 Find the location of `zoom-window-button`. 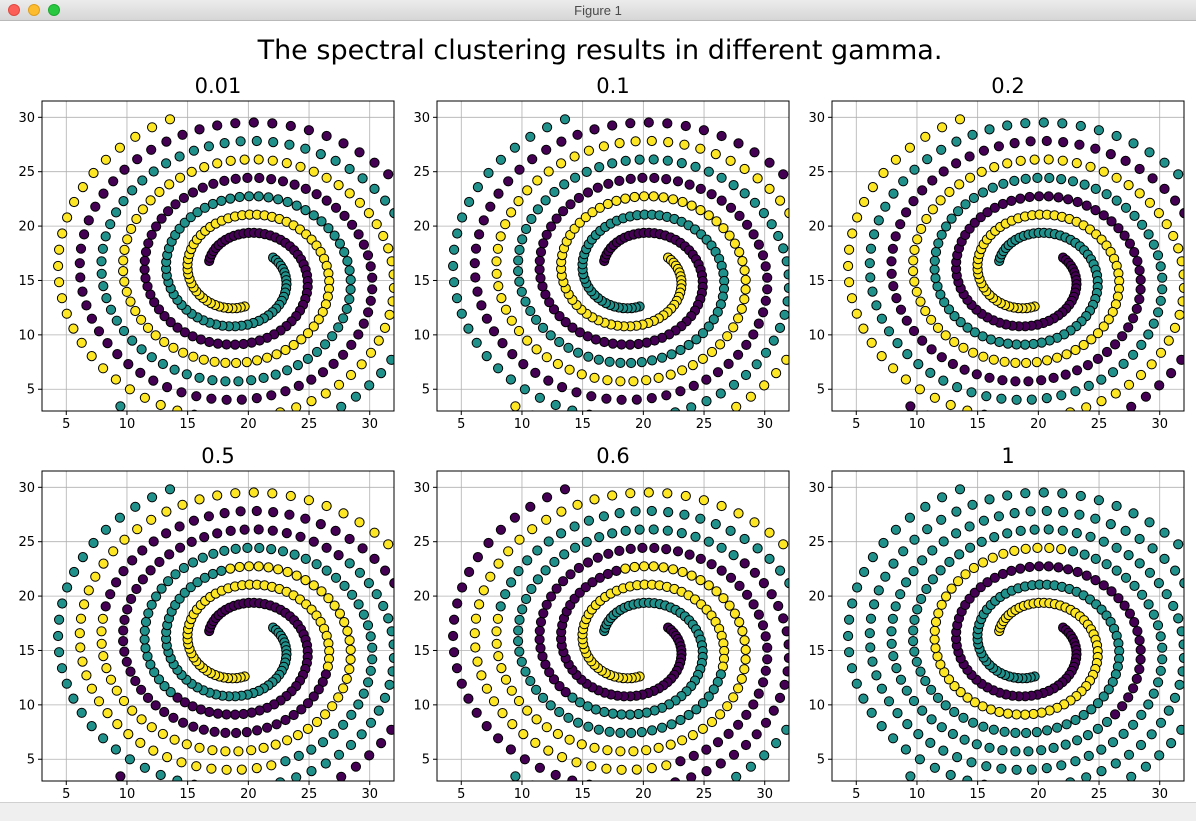

zoom-window-button is located at coordinates (54, 10).